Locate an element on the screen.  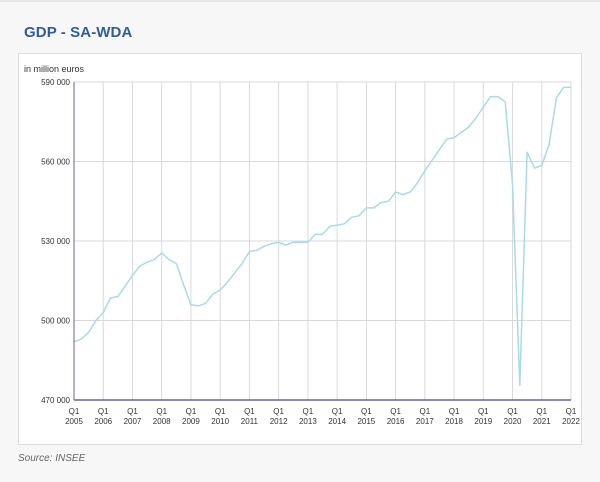
y-tick-label: 530 000 is located at coordinates (55, 241).